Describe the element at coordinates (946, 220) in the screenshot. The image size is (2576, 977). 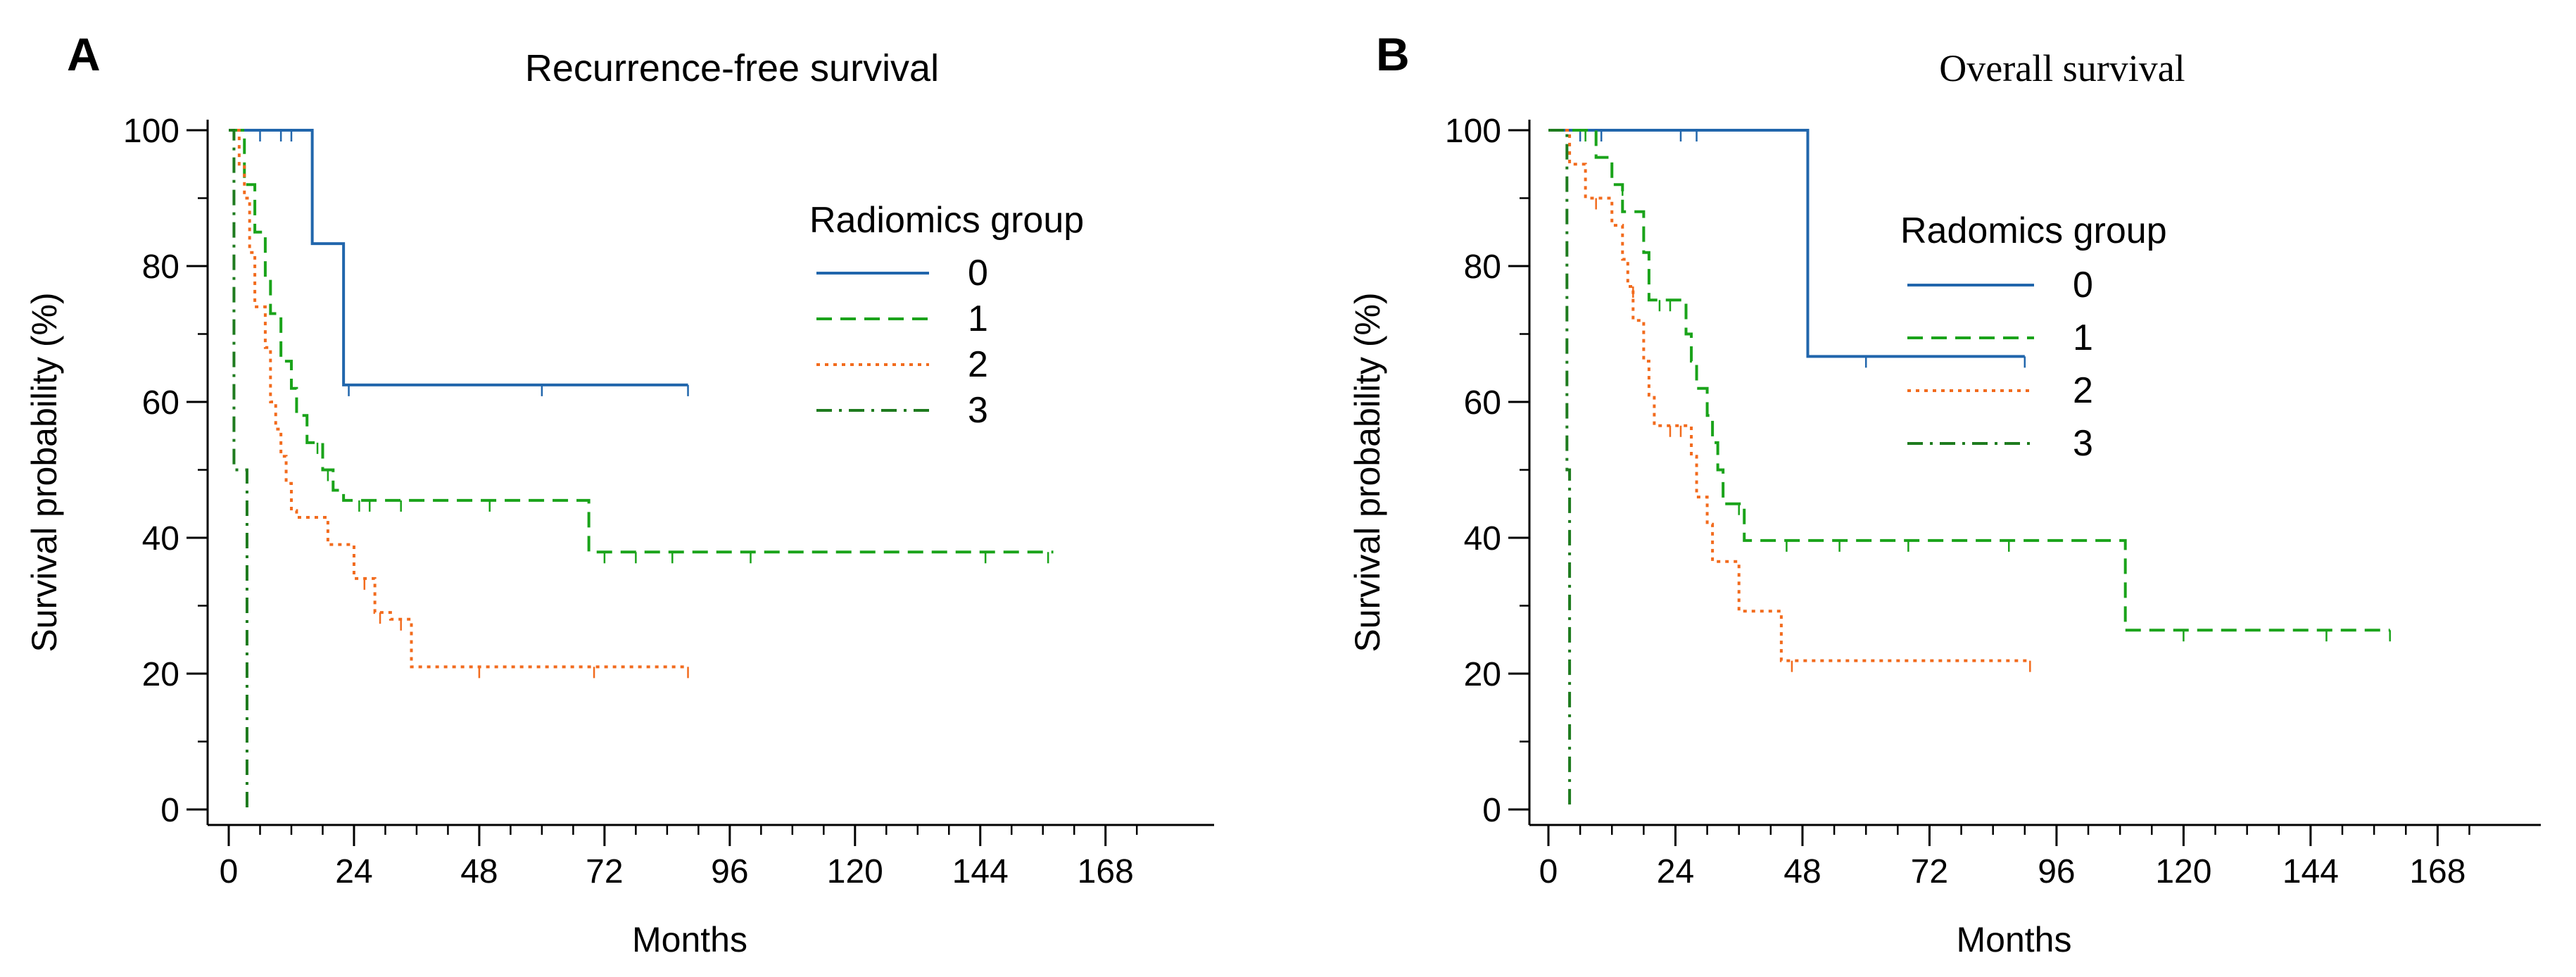
I see `legend-title: Radiomics group` at that location.